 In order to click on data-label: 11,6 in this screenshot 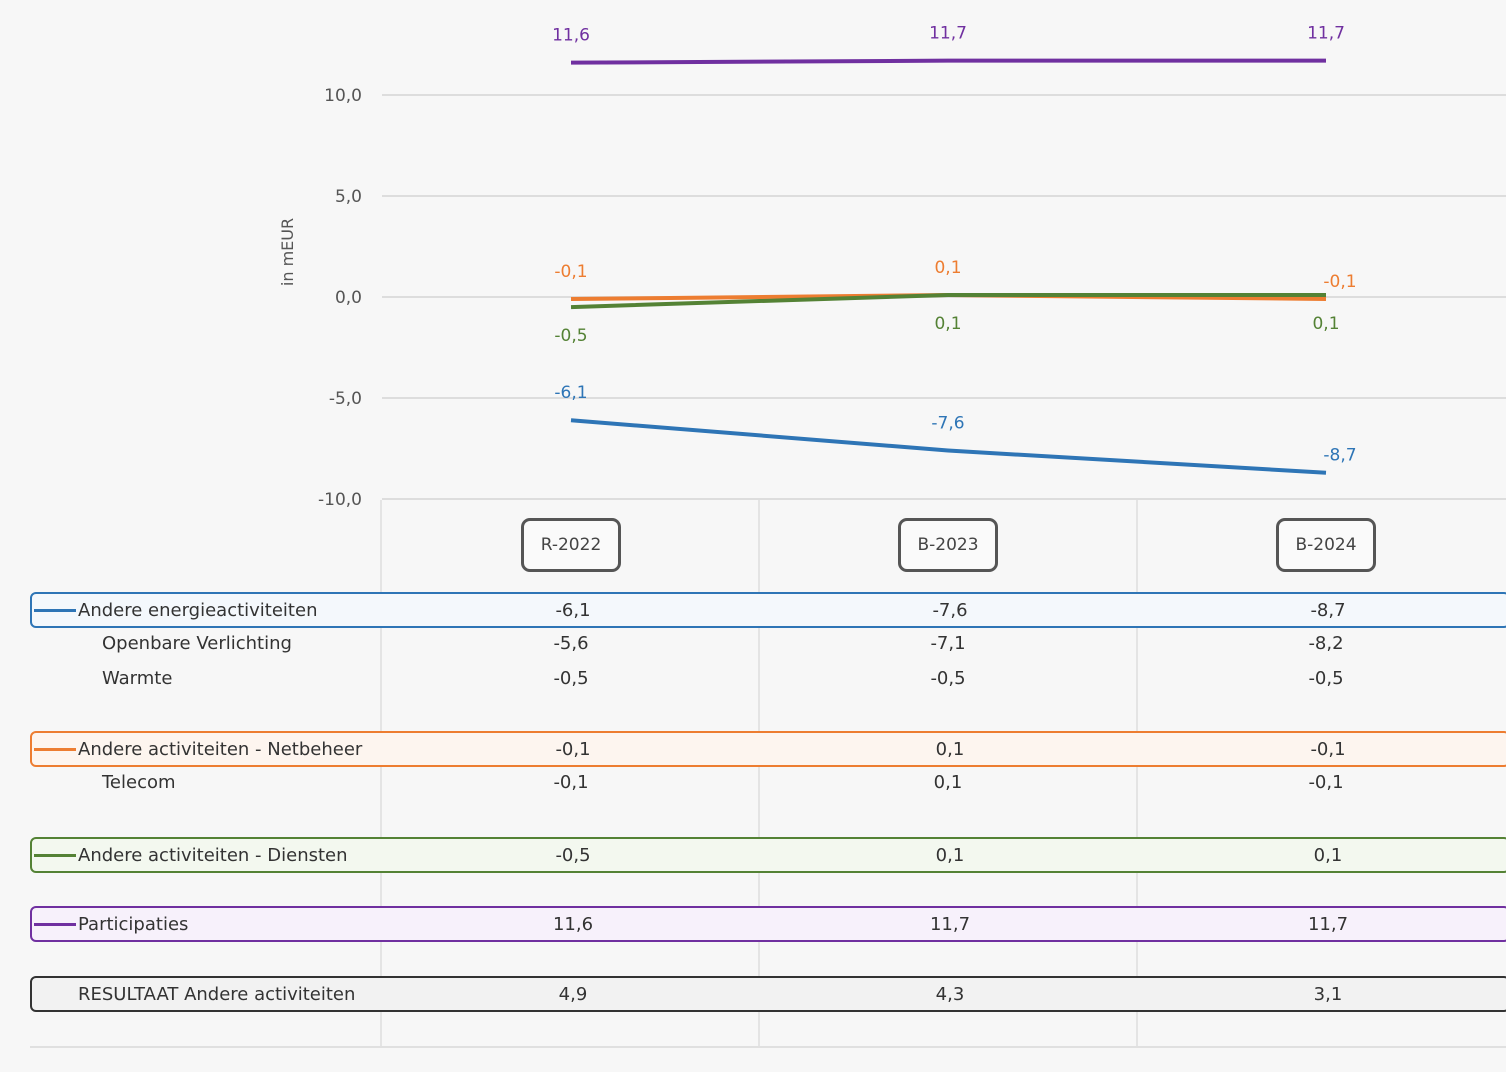, I will do `click(571, 36)`.